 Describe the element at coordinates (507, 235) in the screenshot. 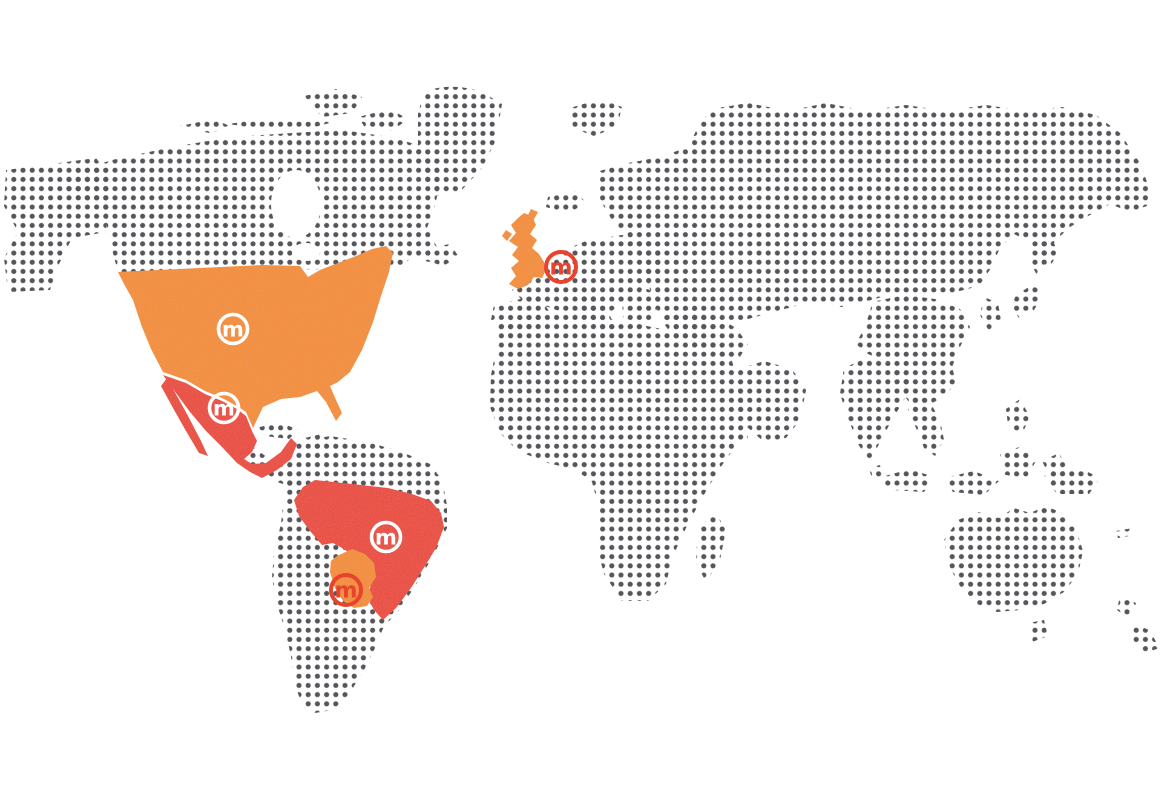

I see `country-uk-hebrides` at that location.